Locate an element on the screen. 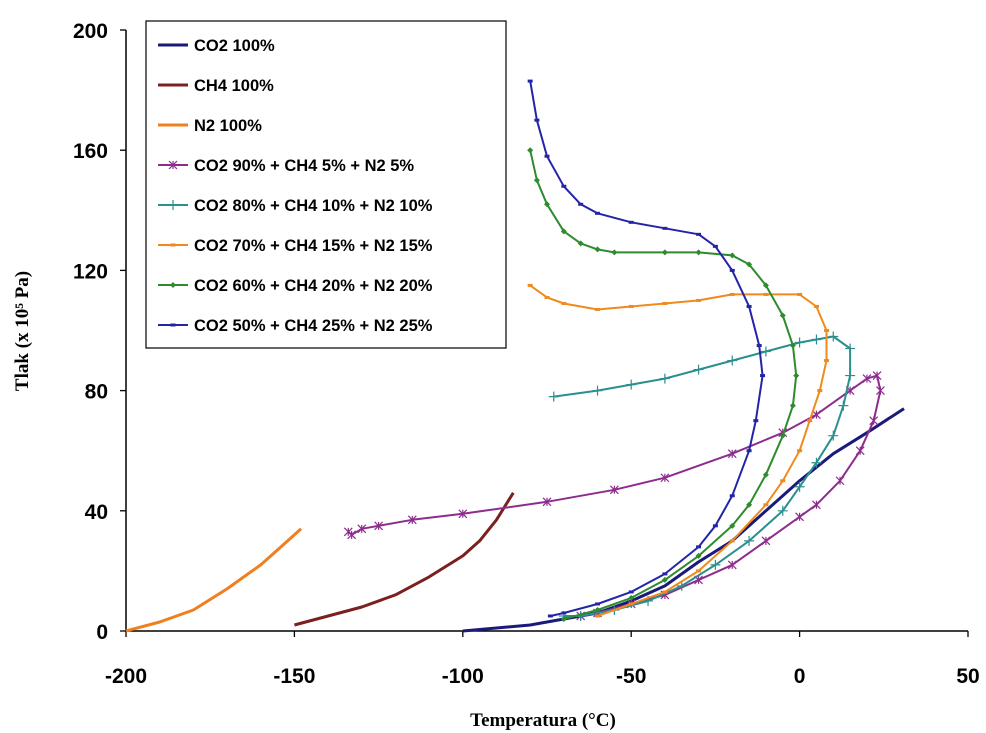 Image resolution: width=986 pixels, height=733 pixels. y-axis-title: Tlak (x 10⁵ Pa) is located at coordinates (22, 331).